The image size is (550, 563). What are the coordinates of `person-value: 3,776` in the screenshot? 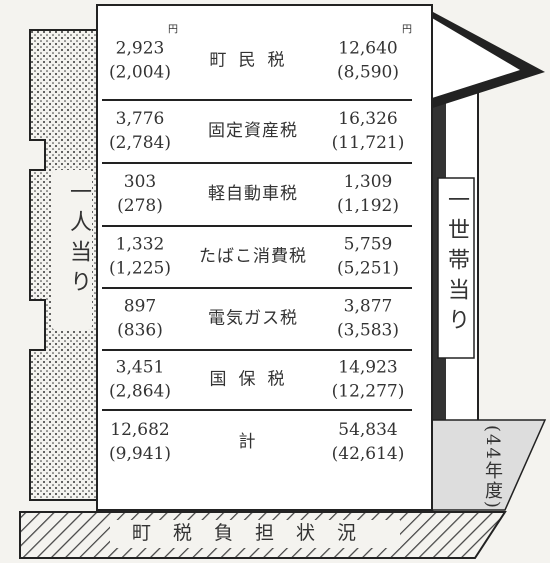 It's located at (140, 119).